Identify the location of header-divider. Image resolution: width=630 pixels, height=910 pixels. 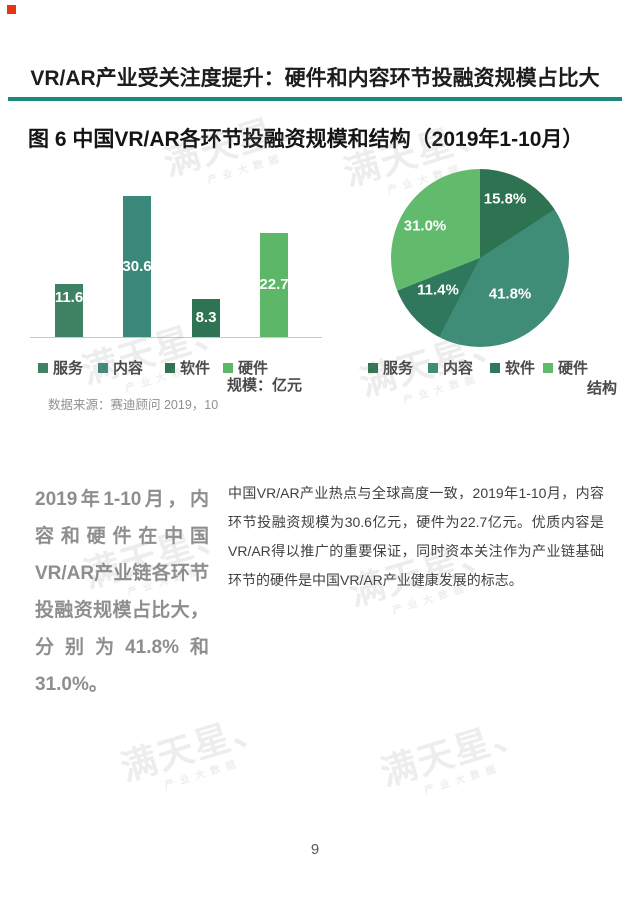
(315, 99).